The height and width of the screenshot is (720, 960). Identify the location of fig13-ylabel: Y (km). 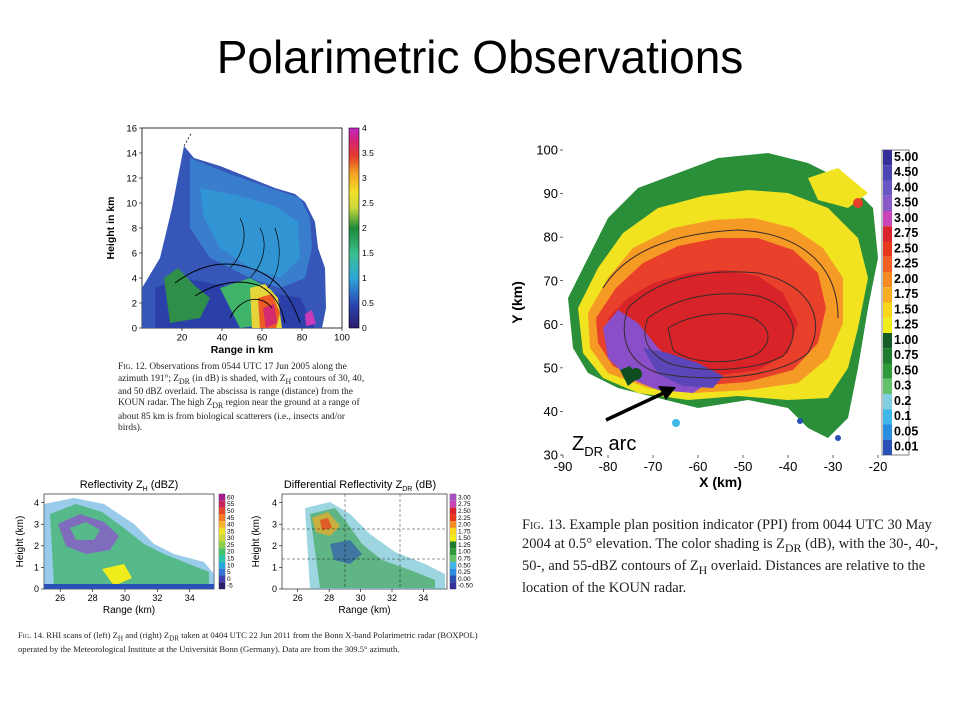
(517, 302).